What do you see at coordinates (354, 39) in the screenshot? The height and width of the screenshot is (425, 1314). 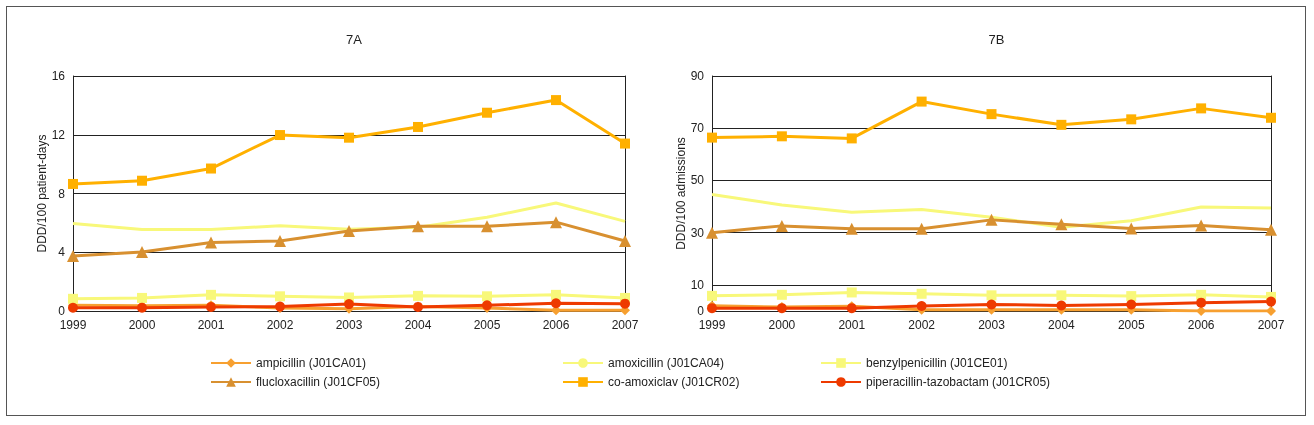 I see `chart-title: 7A` at bounding box center [354, 39].